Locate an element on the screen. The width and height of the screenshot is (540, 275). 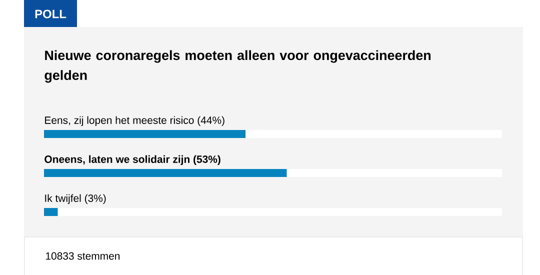
y-tick-label: Ik twijfel is located at coordinates (63, 199).